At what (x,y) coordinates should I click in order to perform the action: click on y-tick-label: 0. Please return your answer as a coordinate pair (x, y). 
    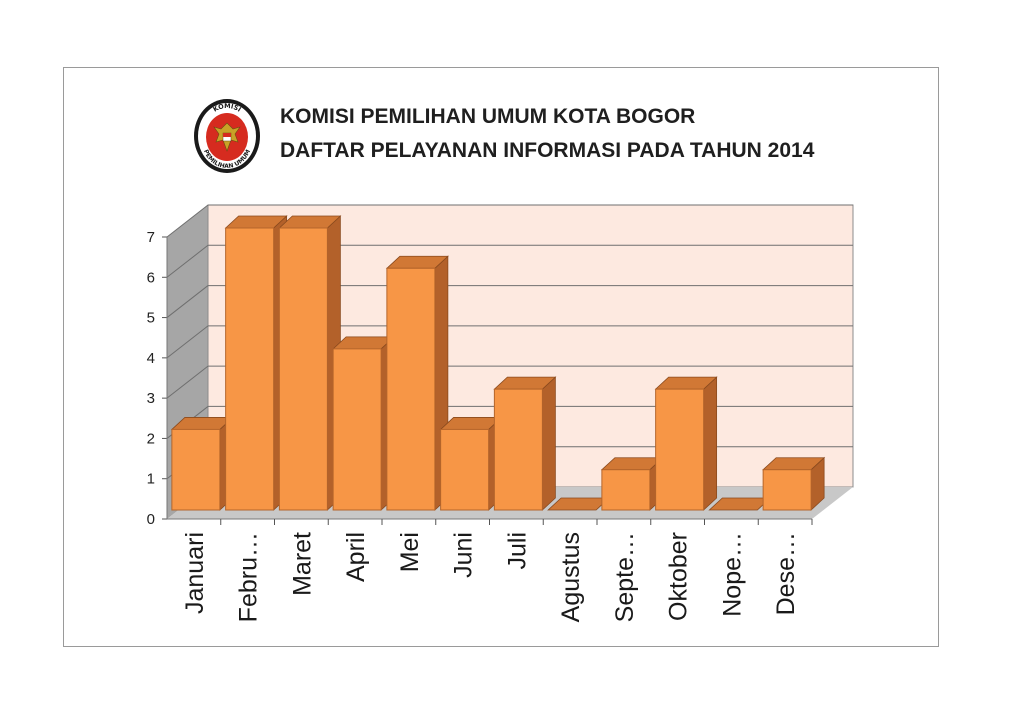
    Looking at the image, I should click on (151, 519).